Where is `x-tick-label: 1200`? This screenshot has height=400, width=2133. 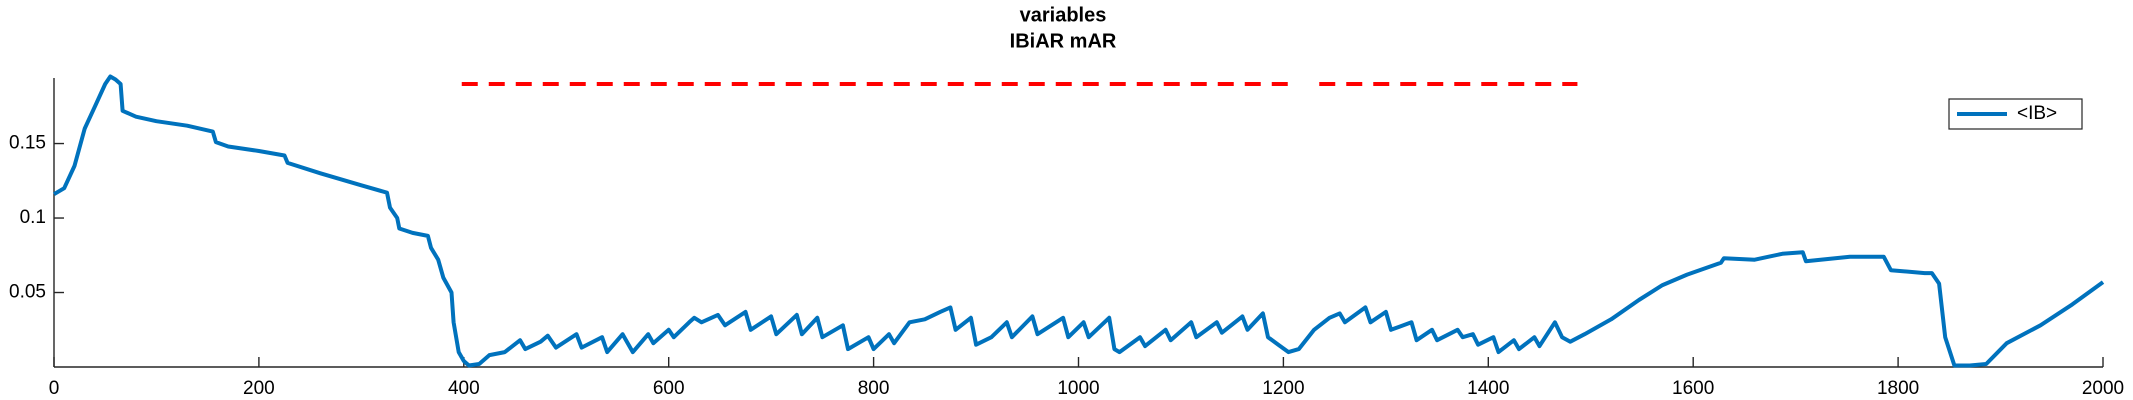 x-tick-label: 1200 is located at coordinates (1283, 388).